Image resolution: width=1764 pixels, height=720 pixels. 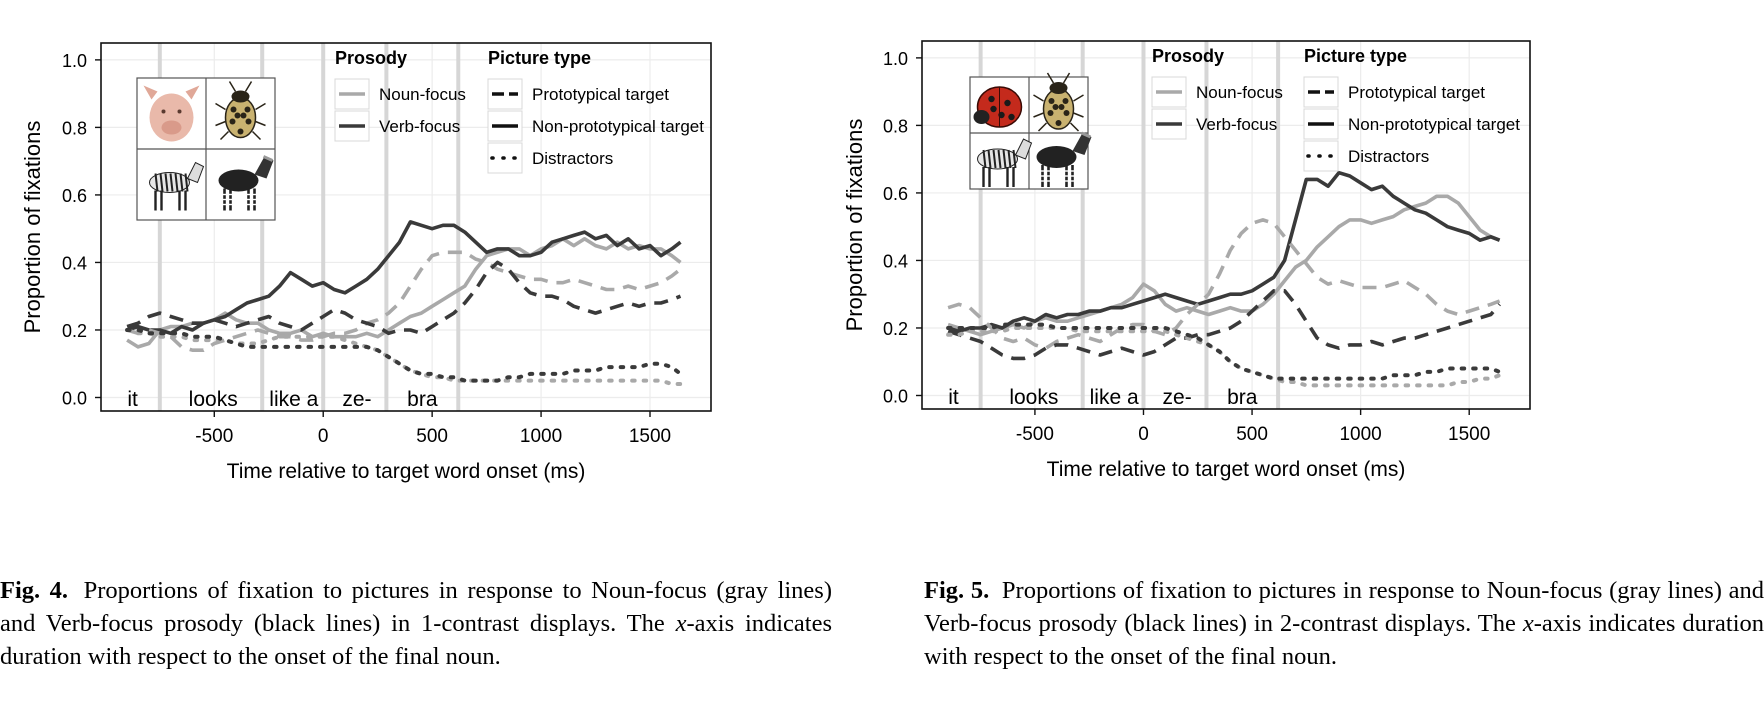 I want to click on caption-label: Fig. 5., so click(x=957, y=590).